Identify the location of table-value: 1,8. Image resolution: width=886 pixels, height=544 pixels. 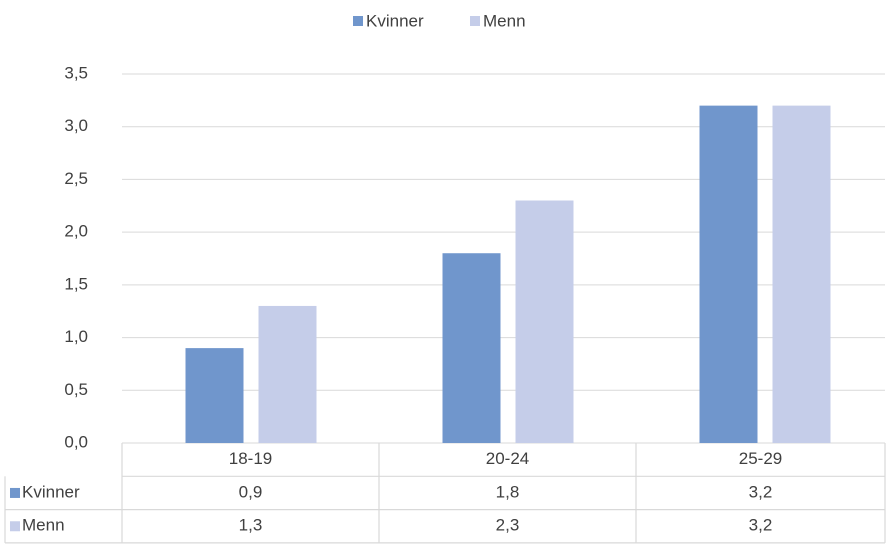
(508, 491).